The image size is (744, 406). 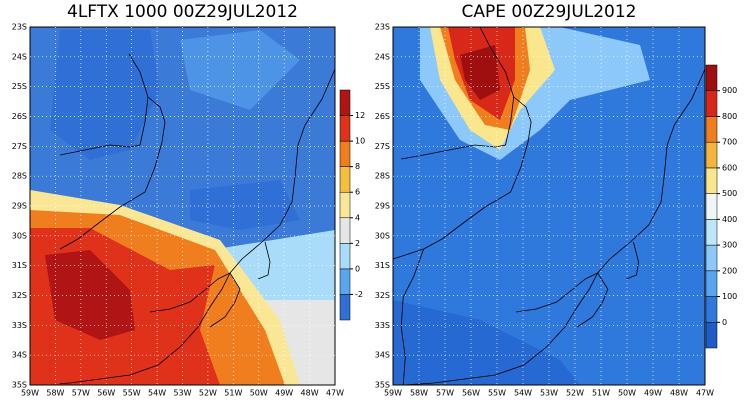 I want to click on colorbar-label: 300, so click(x=729, y=245).